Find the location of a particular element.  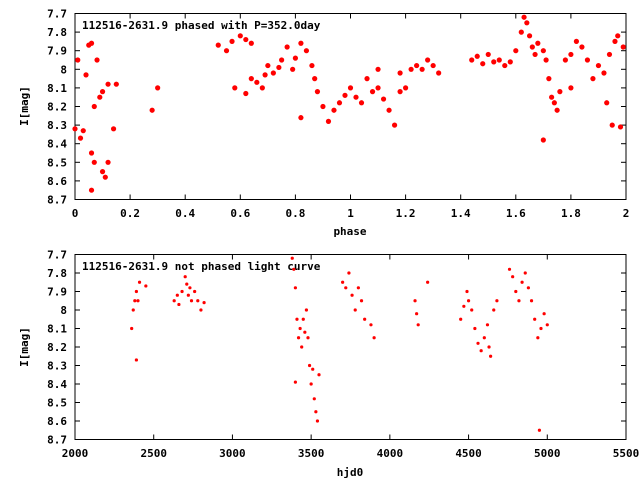

x-tick-label: 4500 is located at coordinates (468, 453).